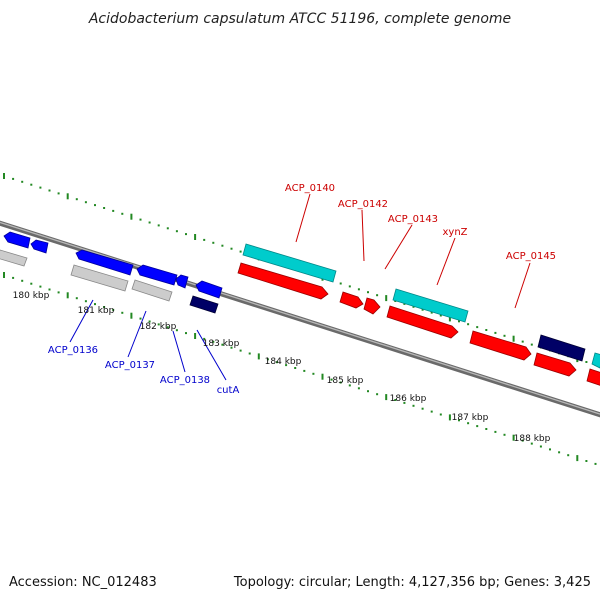  What do you see at coordinates (96, 311) in the screenshot?
I see `scale-label: 181 kbp` at bounding box center [96, 311].